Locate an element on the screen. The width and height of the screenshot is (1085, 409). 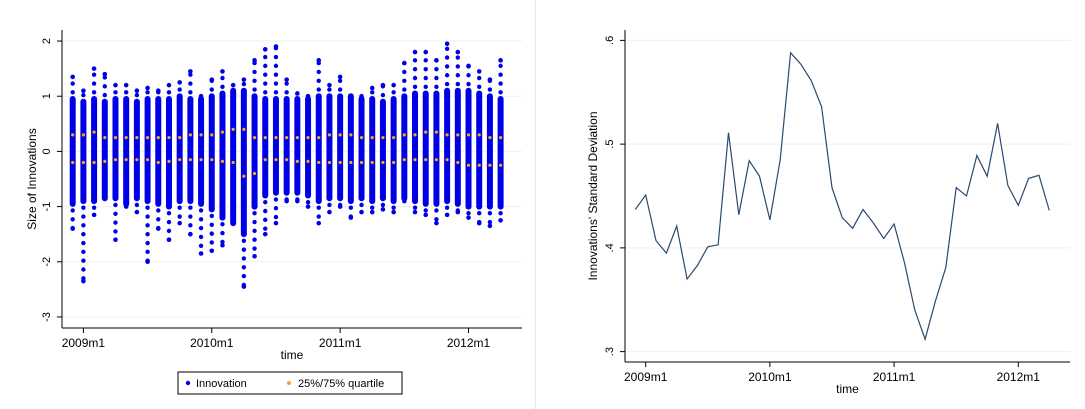
legend-label-innovation: Innovation is located at coordinates (221, 384).